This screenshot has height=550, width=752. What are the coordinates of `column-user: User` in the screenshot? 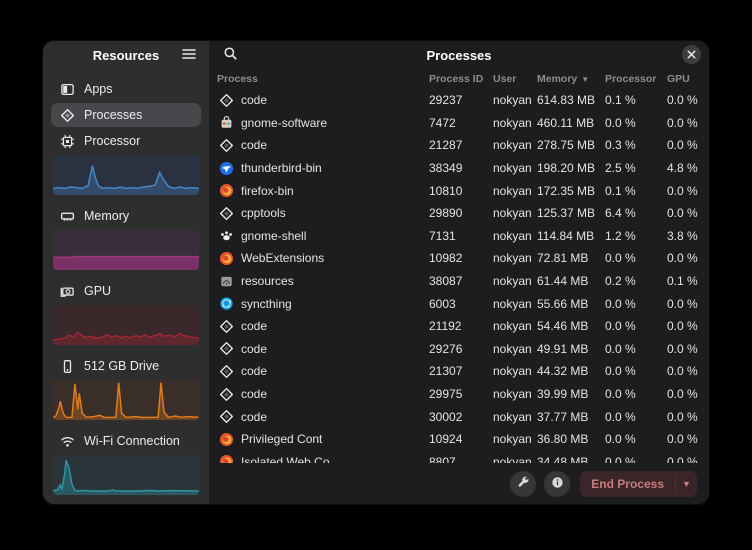 It's located at (505, 79).